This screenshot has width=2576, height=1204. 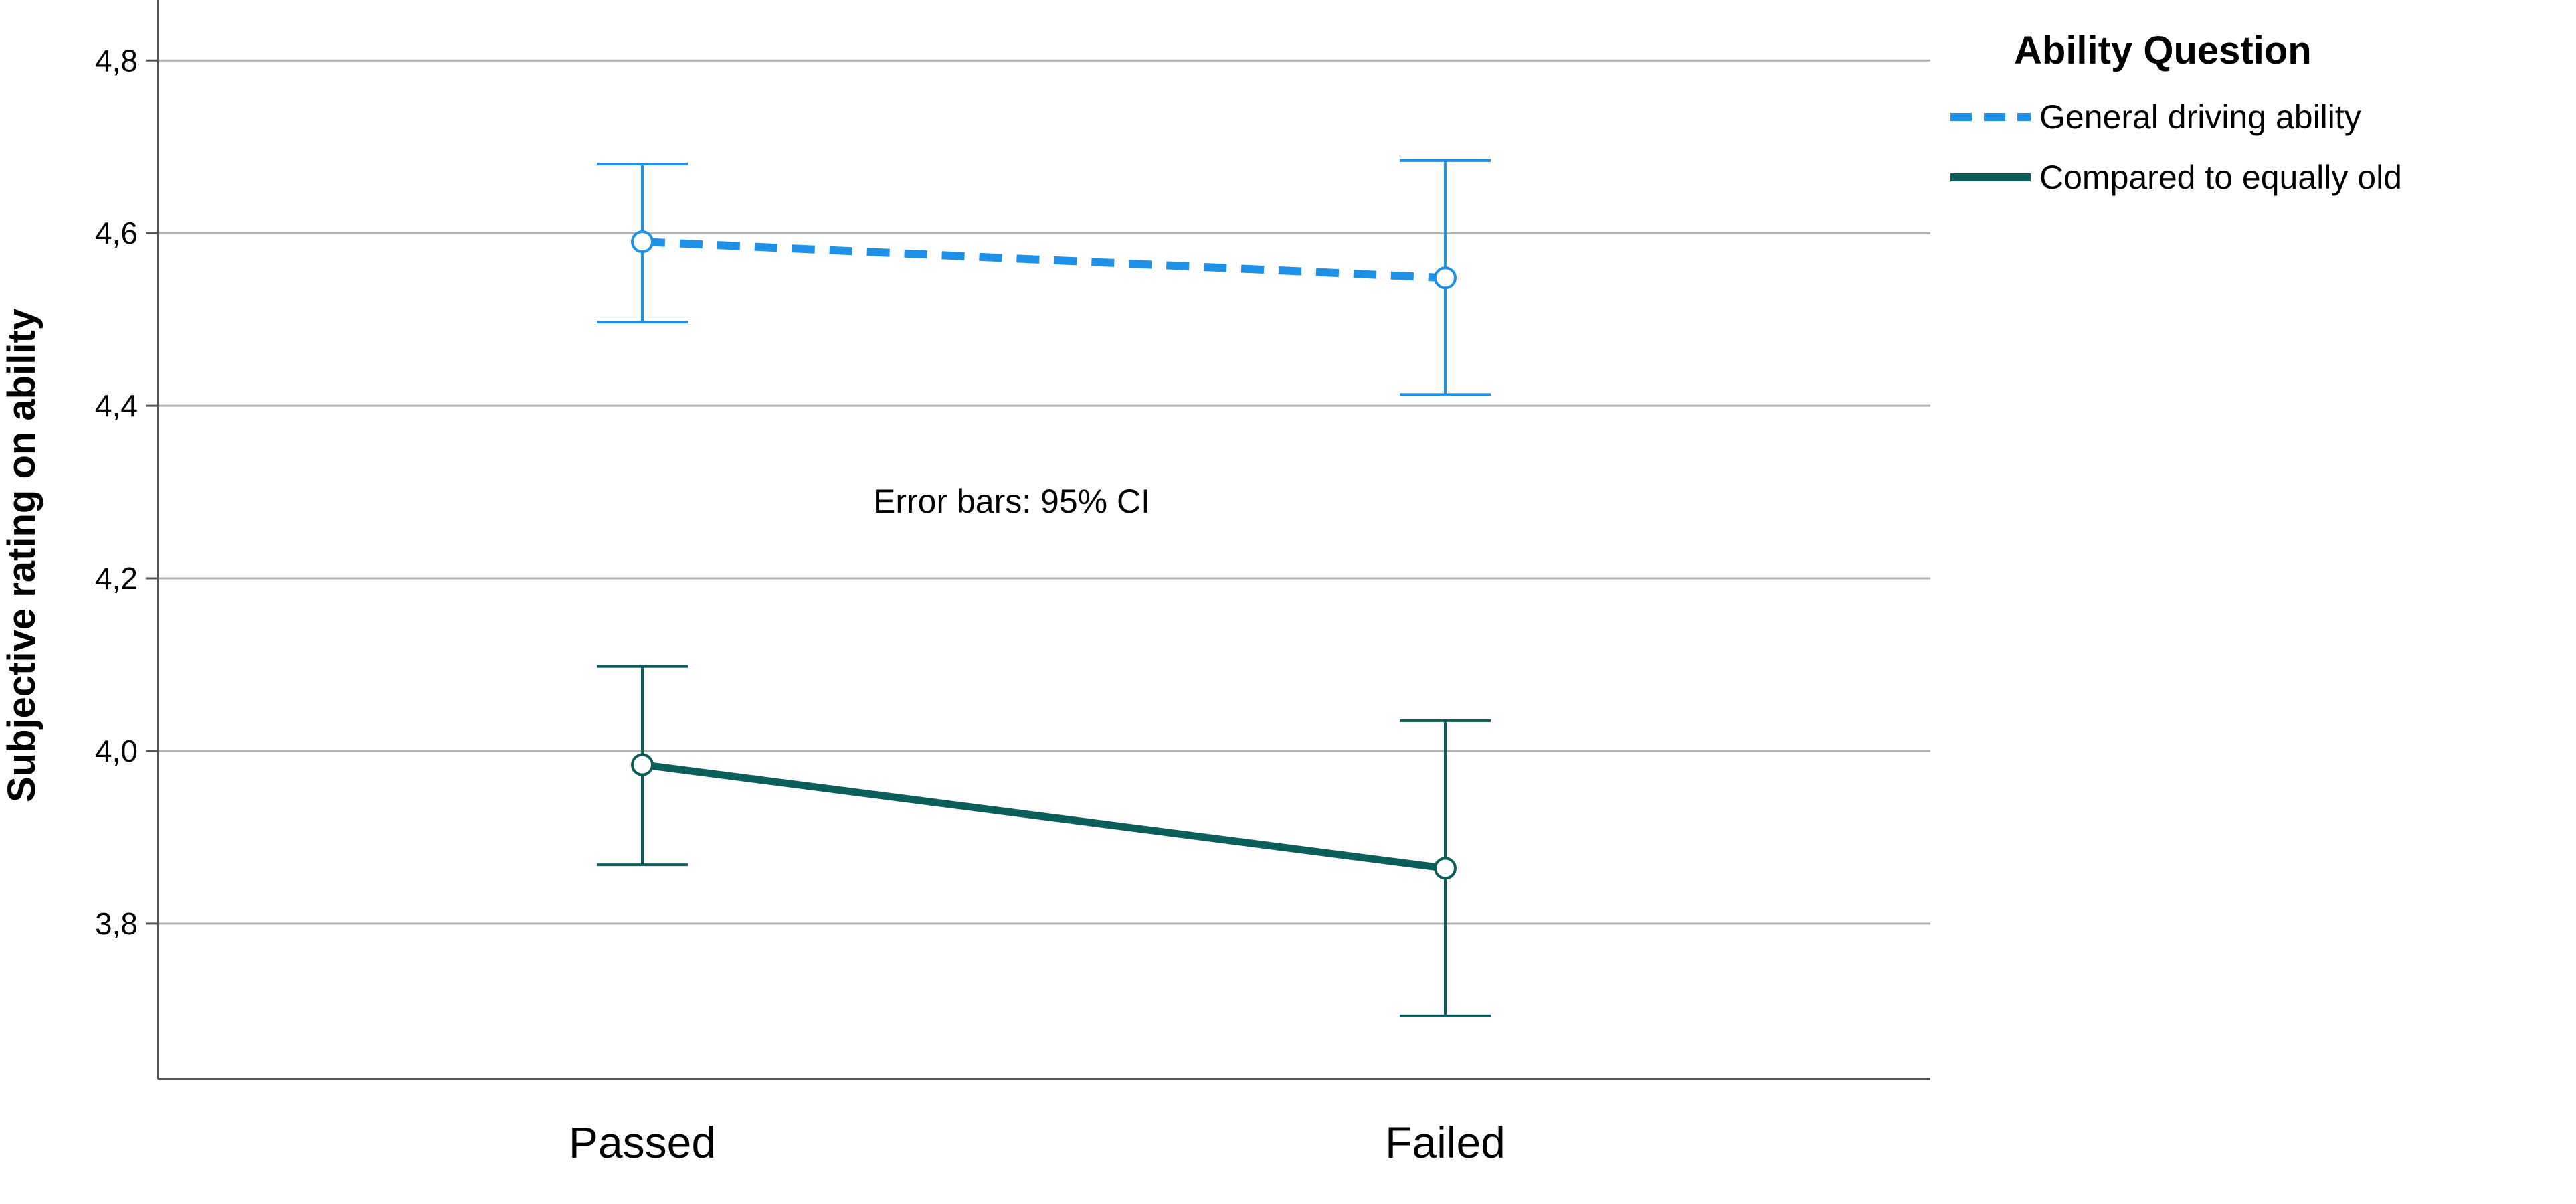 I want to click on x-category-label: Passed, so click(x=642, y=1142).